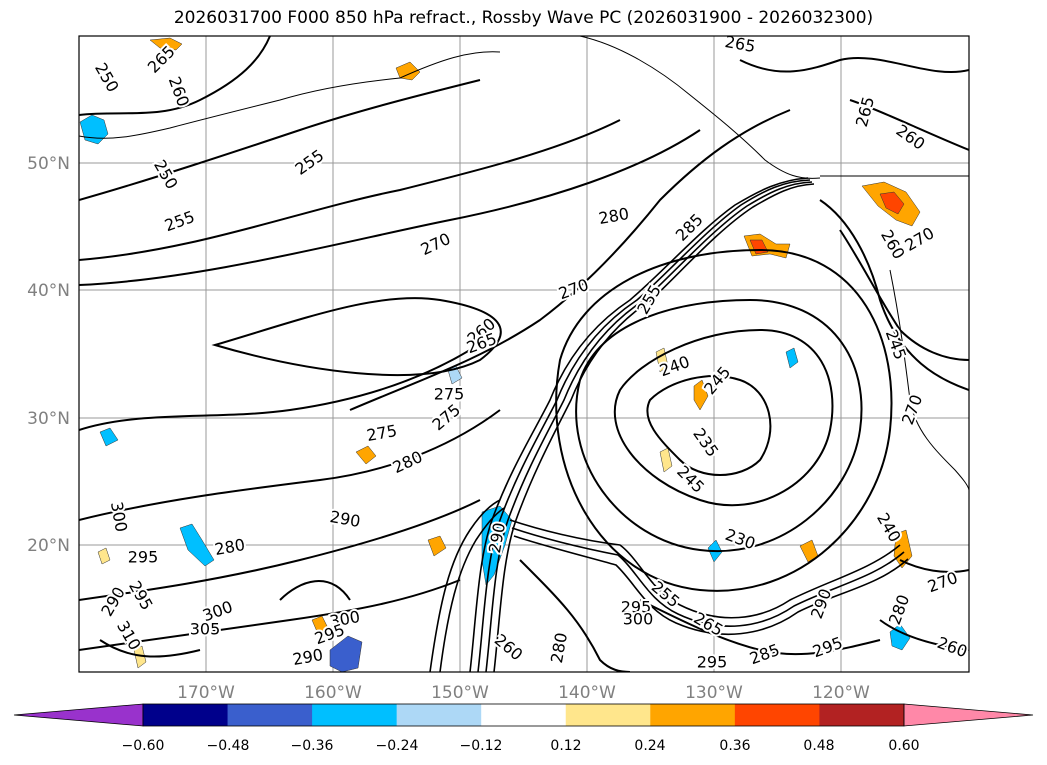  I want to click on colorbar-tick: 0.24, so click(649, 746).